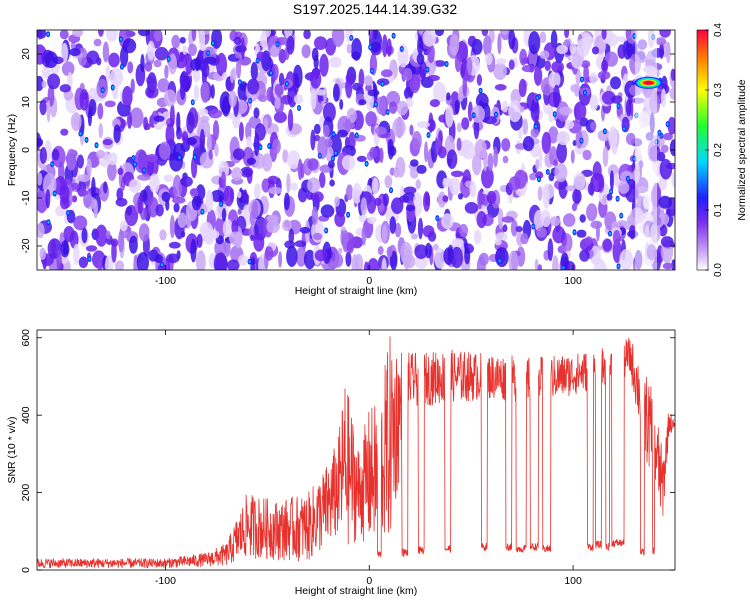 The width and height of the screenshot is (750, 605). Describe the element at coordinates (165, 581) in the screenshot. I see `snr-xtick-label: -100` at that location.